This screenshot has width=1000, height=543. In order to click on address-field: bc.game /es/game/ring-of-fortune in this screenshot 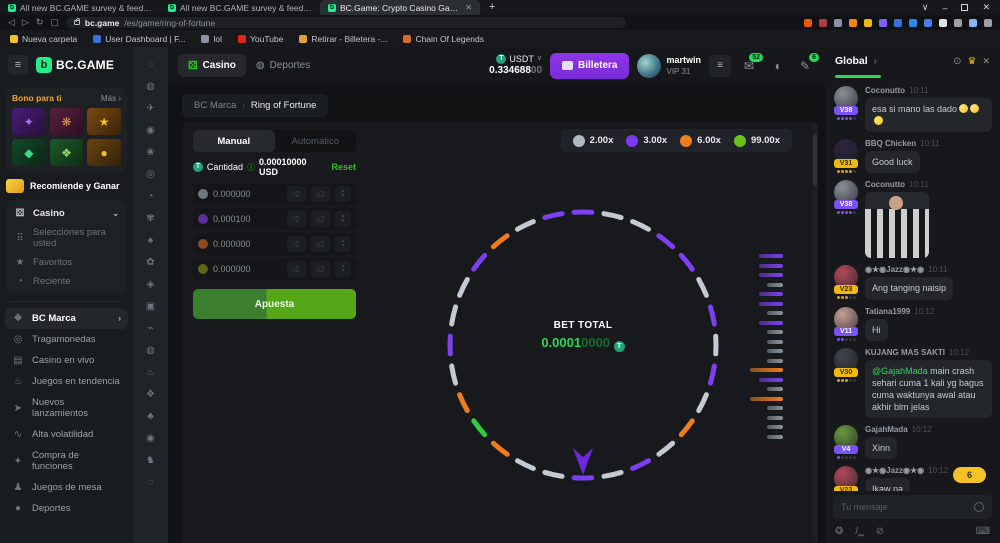, I will do `click(345, 22)`.